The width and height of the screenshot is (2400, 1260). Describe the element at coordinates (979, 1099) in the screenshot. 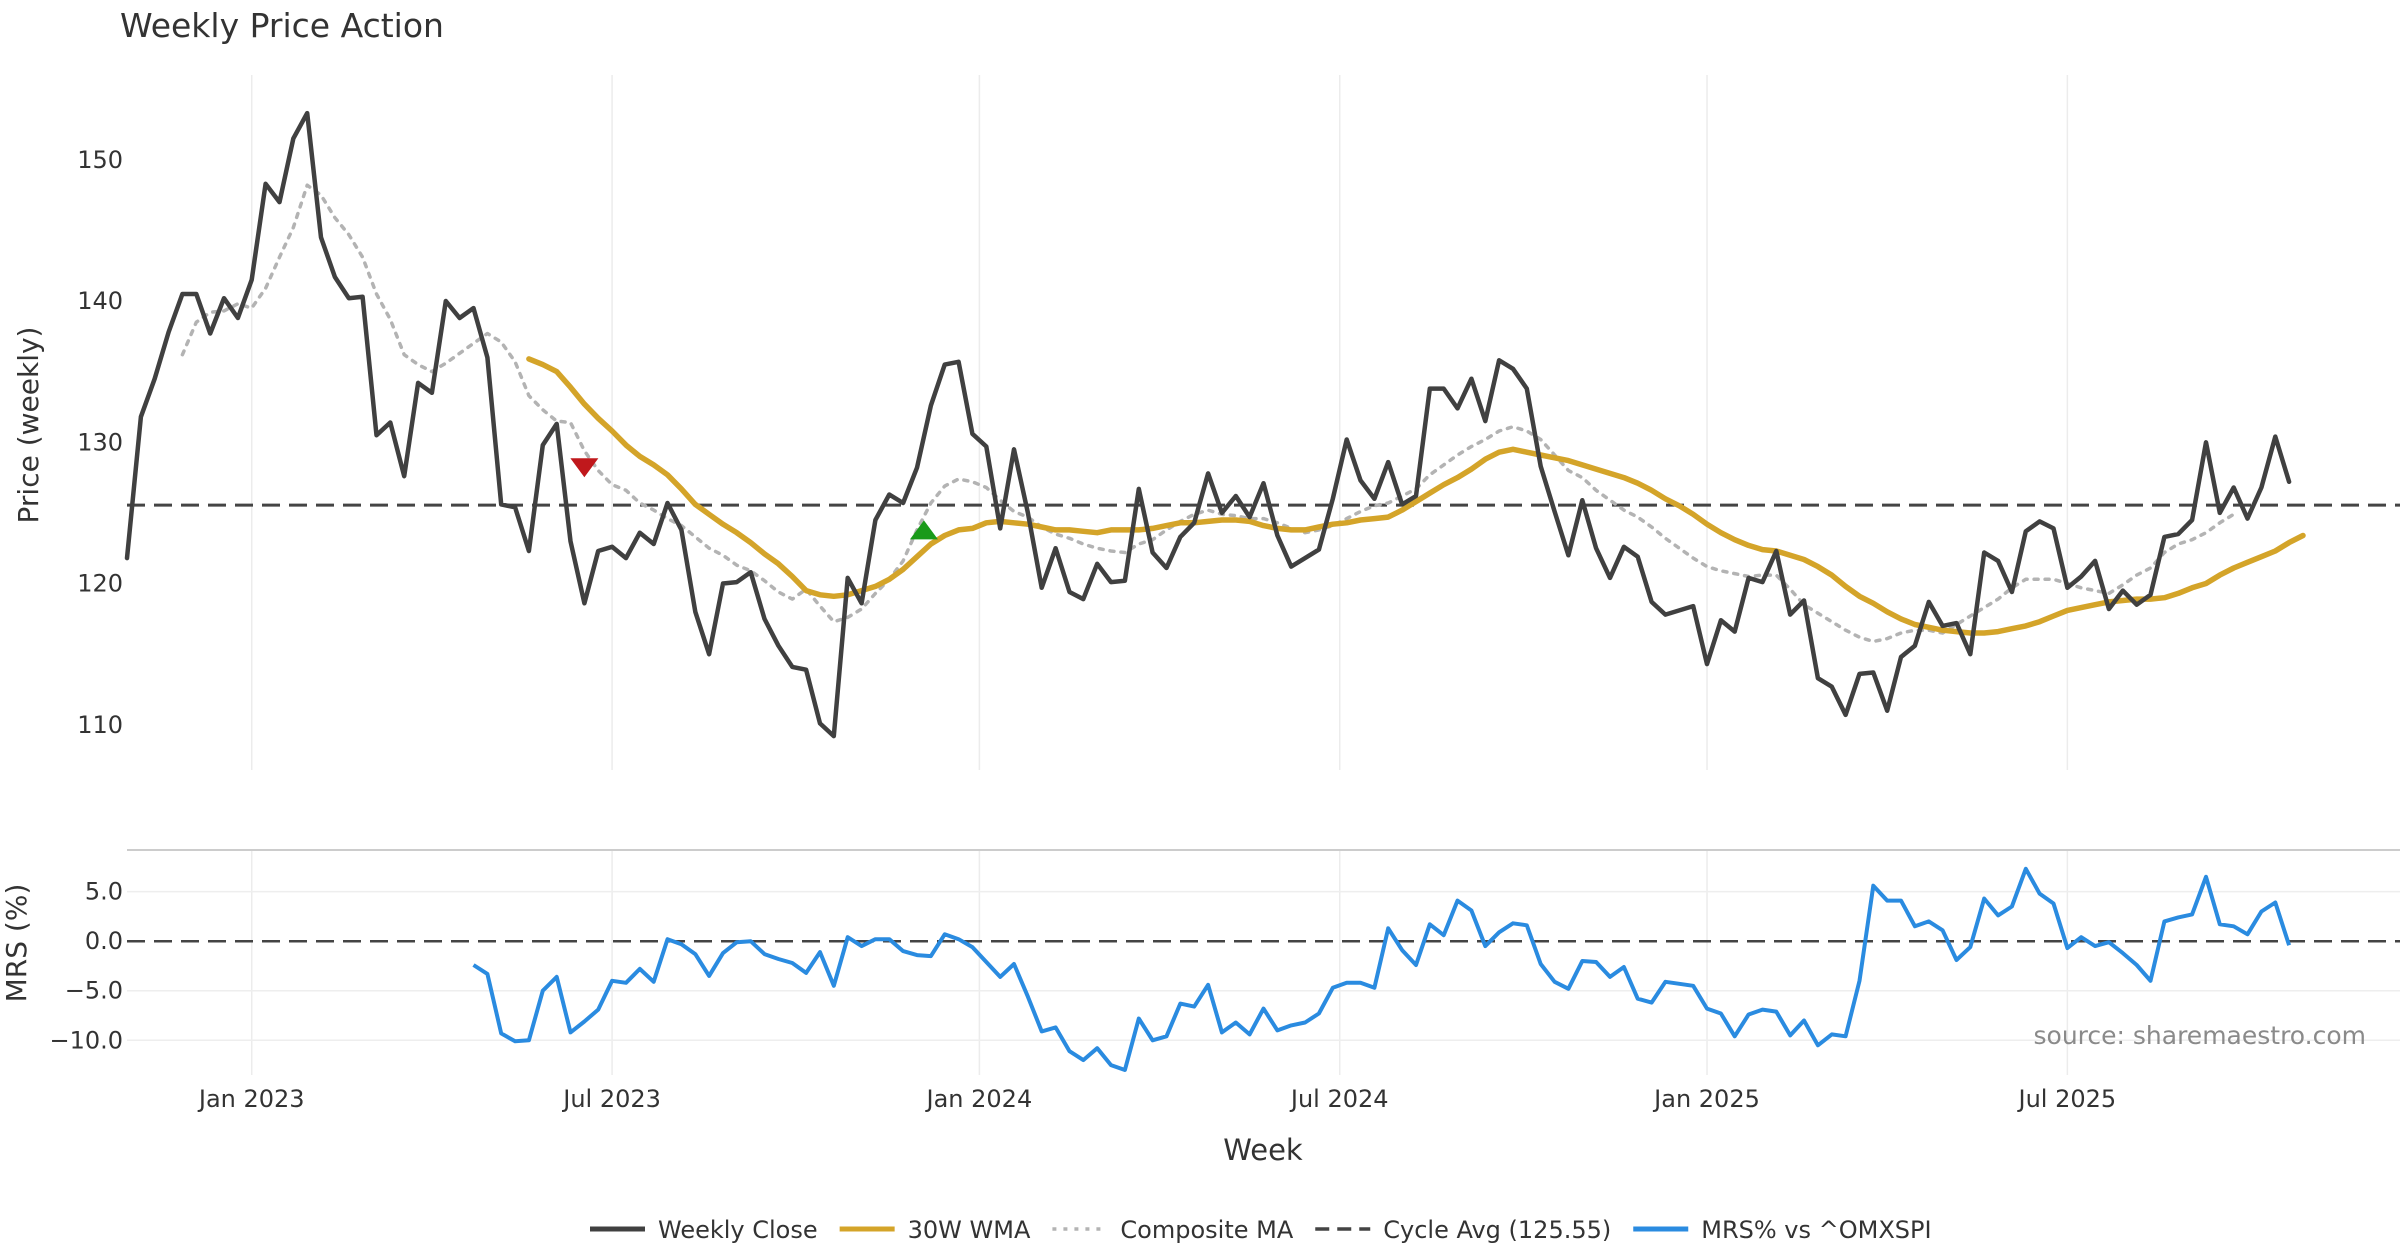

I see `x-tick-label: Jan 2024` at that location.